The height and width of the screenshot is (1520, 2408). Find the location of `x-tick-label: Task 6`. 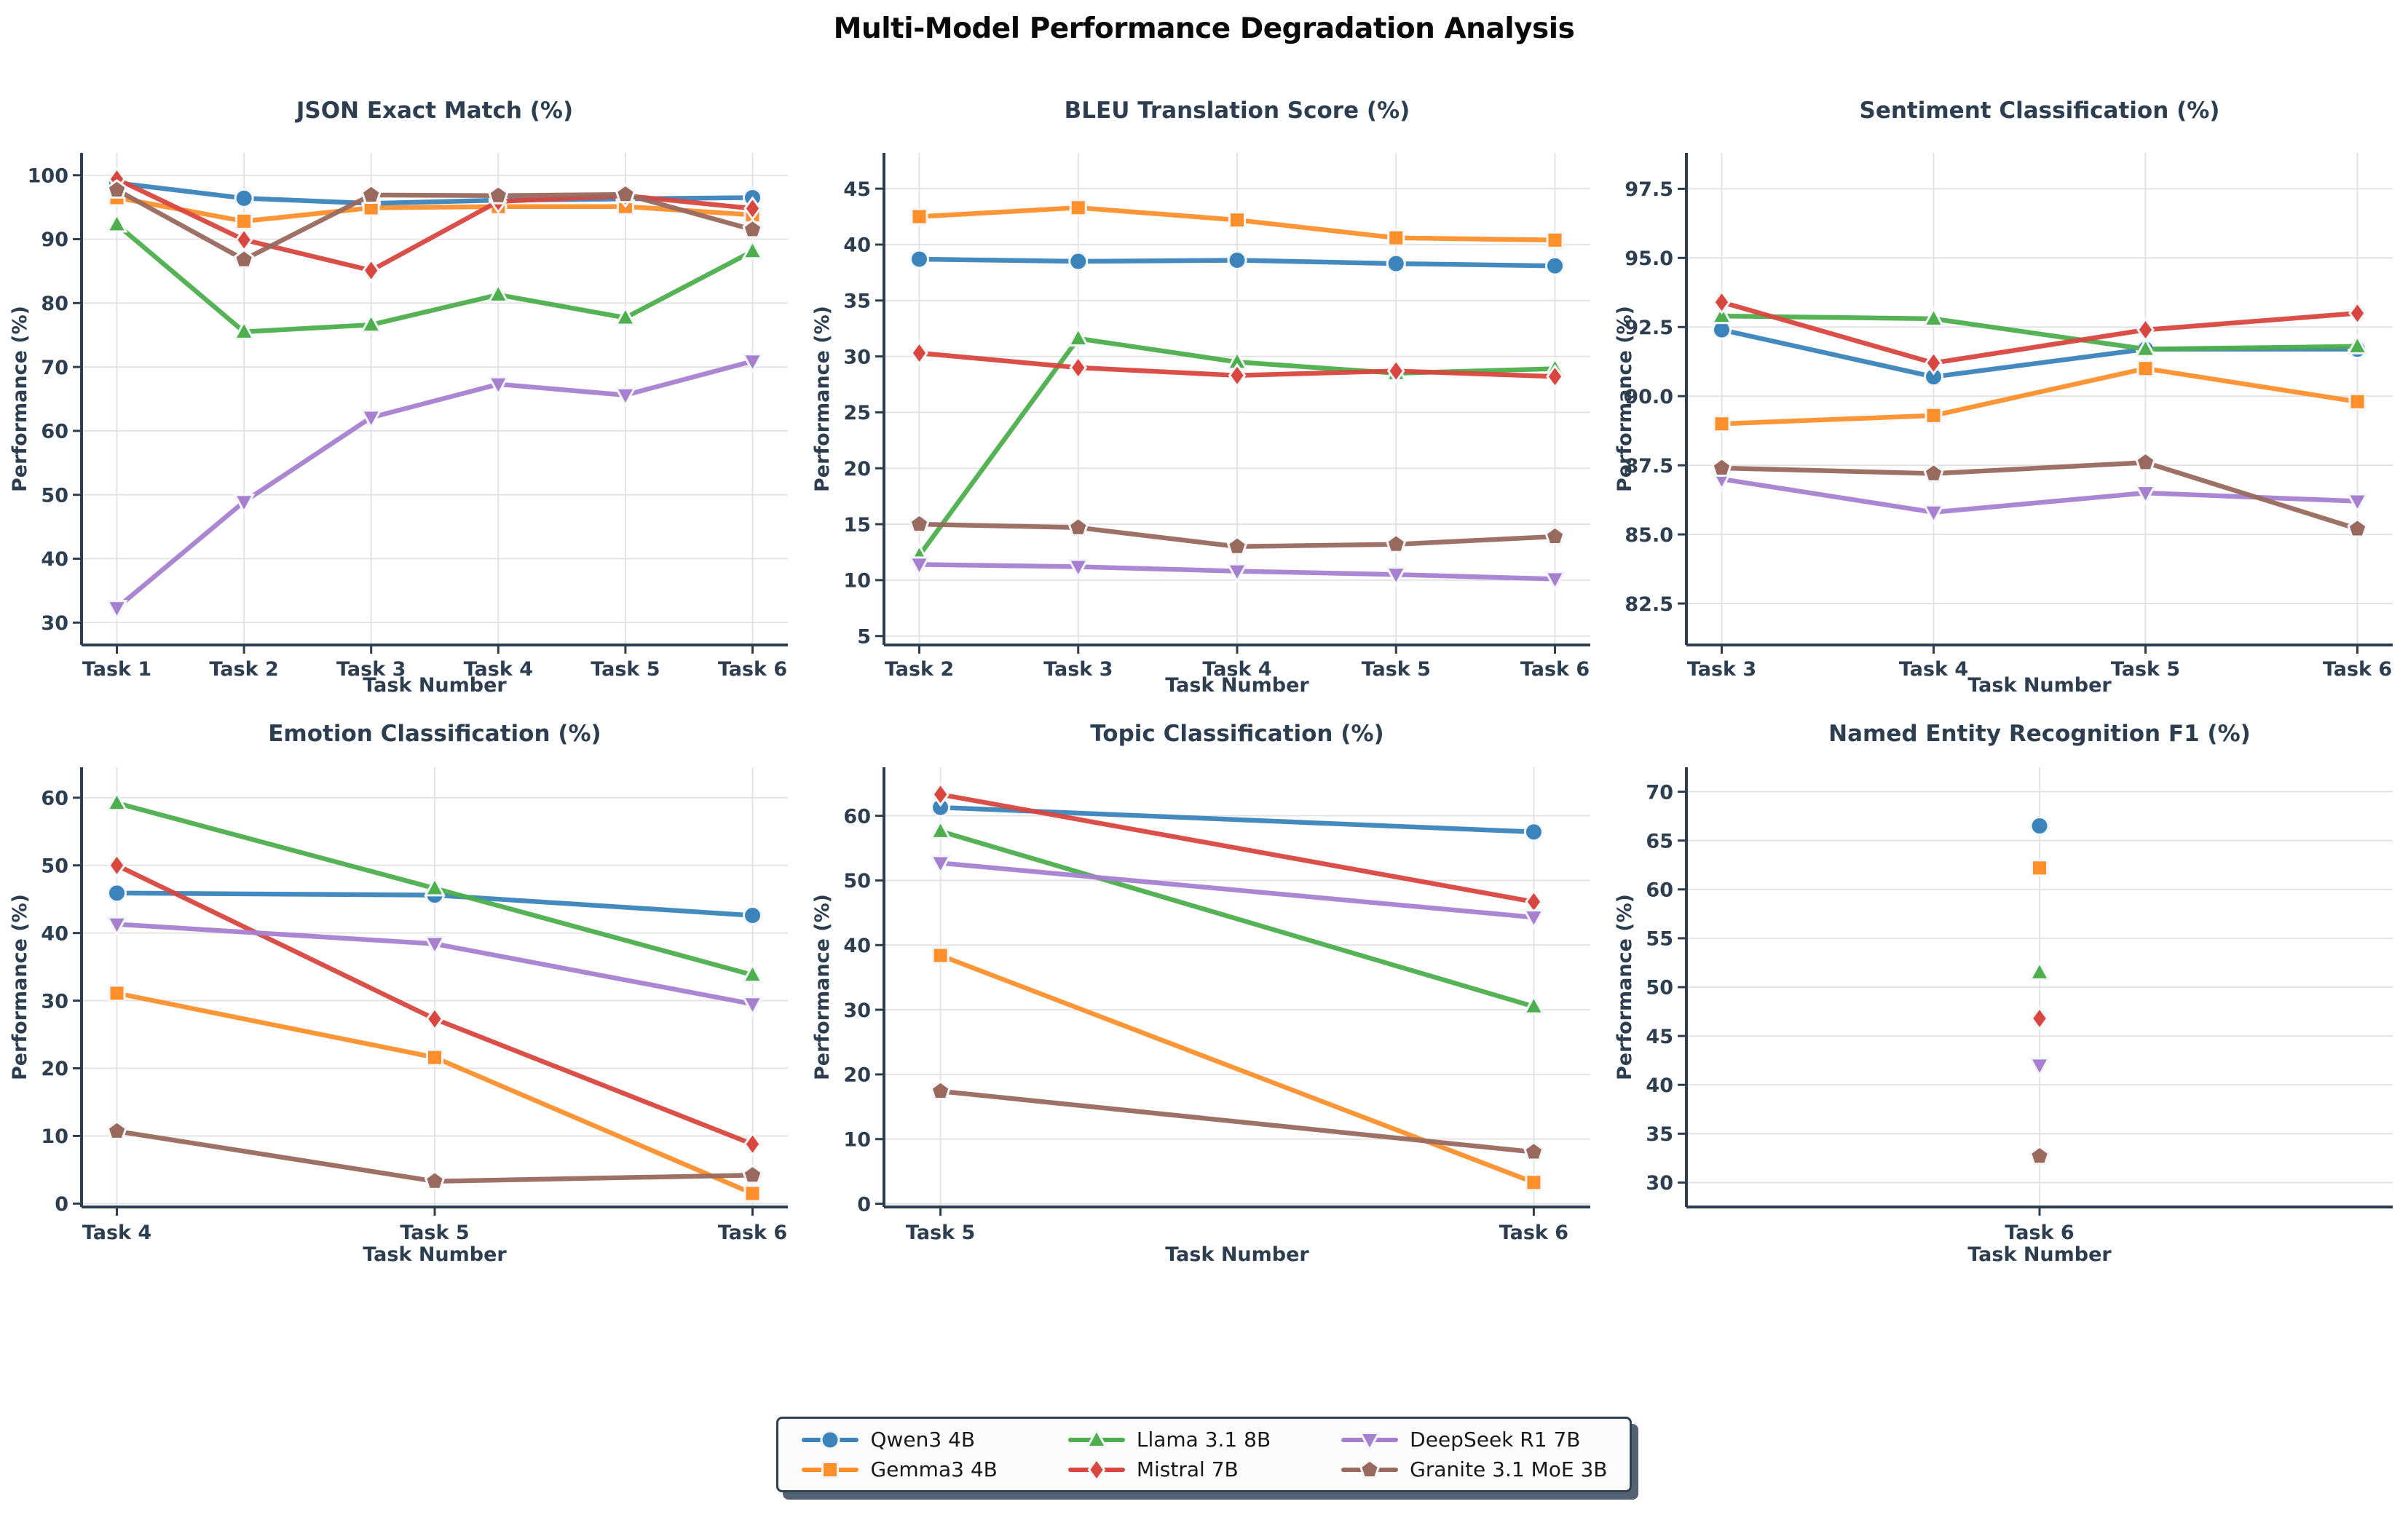

x-tick-label: Task 6 is located at coordinates (752, 670).